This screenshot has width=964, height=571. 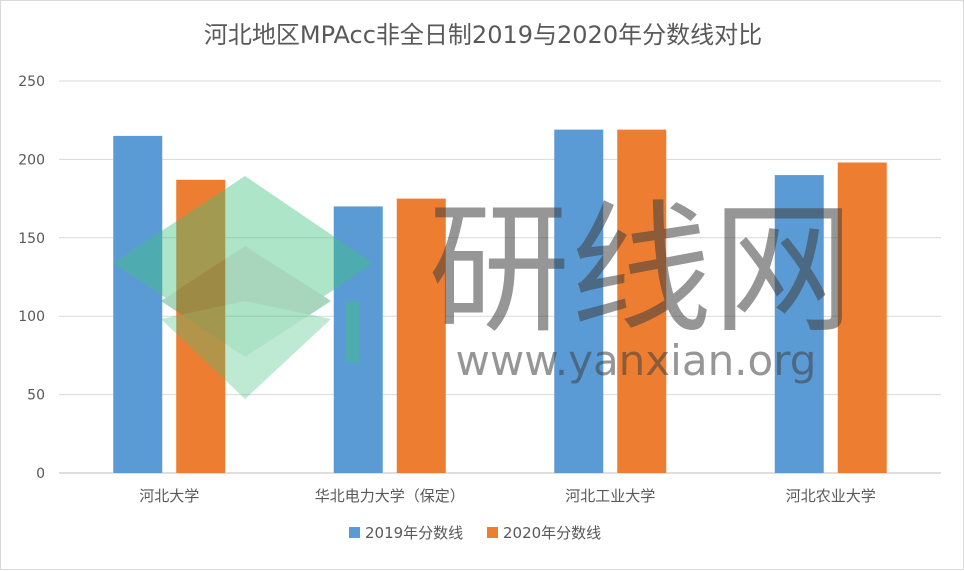 What do you see at coordinates (610, 496) in the screenshot?
I see `x-tick-label: 河北工业大学` at bounding box center [610, 496].